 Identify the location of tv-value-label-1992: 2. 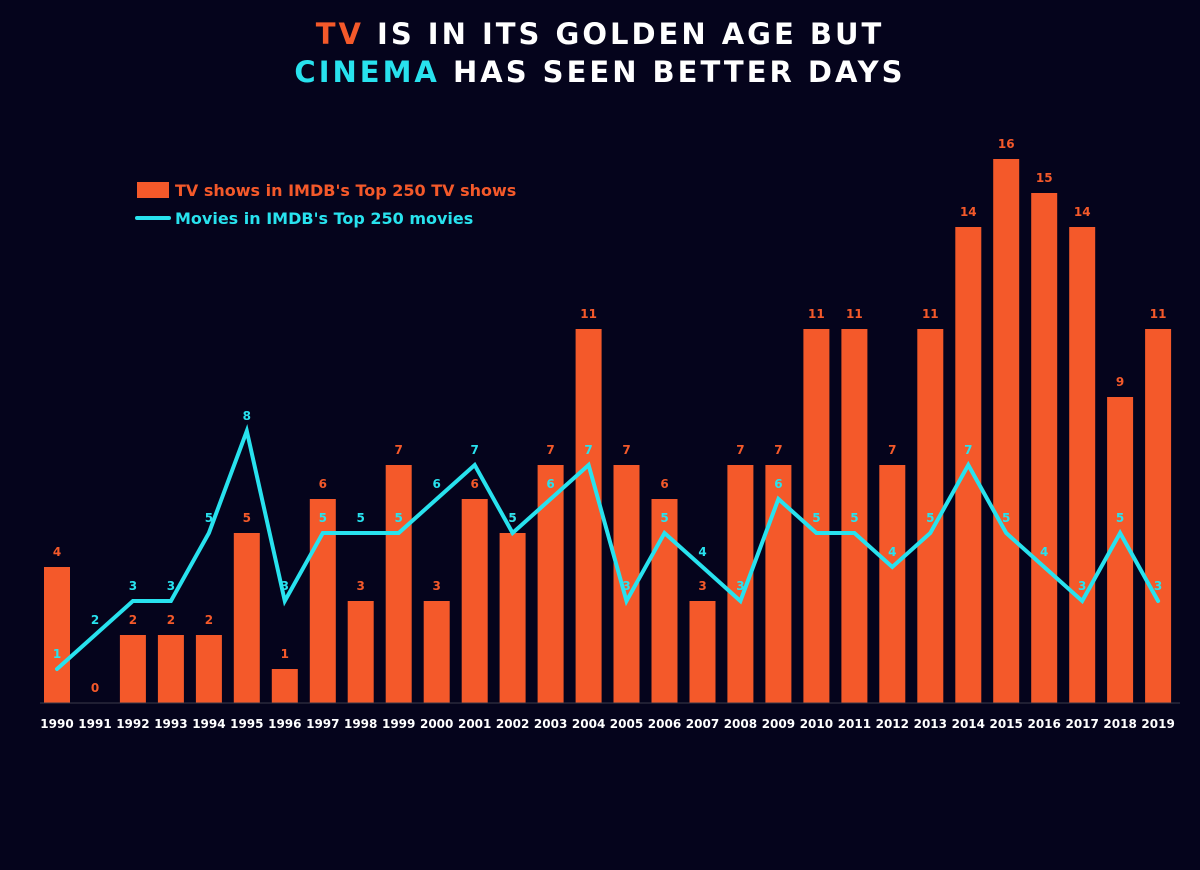
(133, 620).